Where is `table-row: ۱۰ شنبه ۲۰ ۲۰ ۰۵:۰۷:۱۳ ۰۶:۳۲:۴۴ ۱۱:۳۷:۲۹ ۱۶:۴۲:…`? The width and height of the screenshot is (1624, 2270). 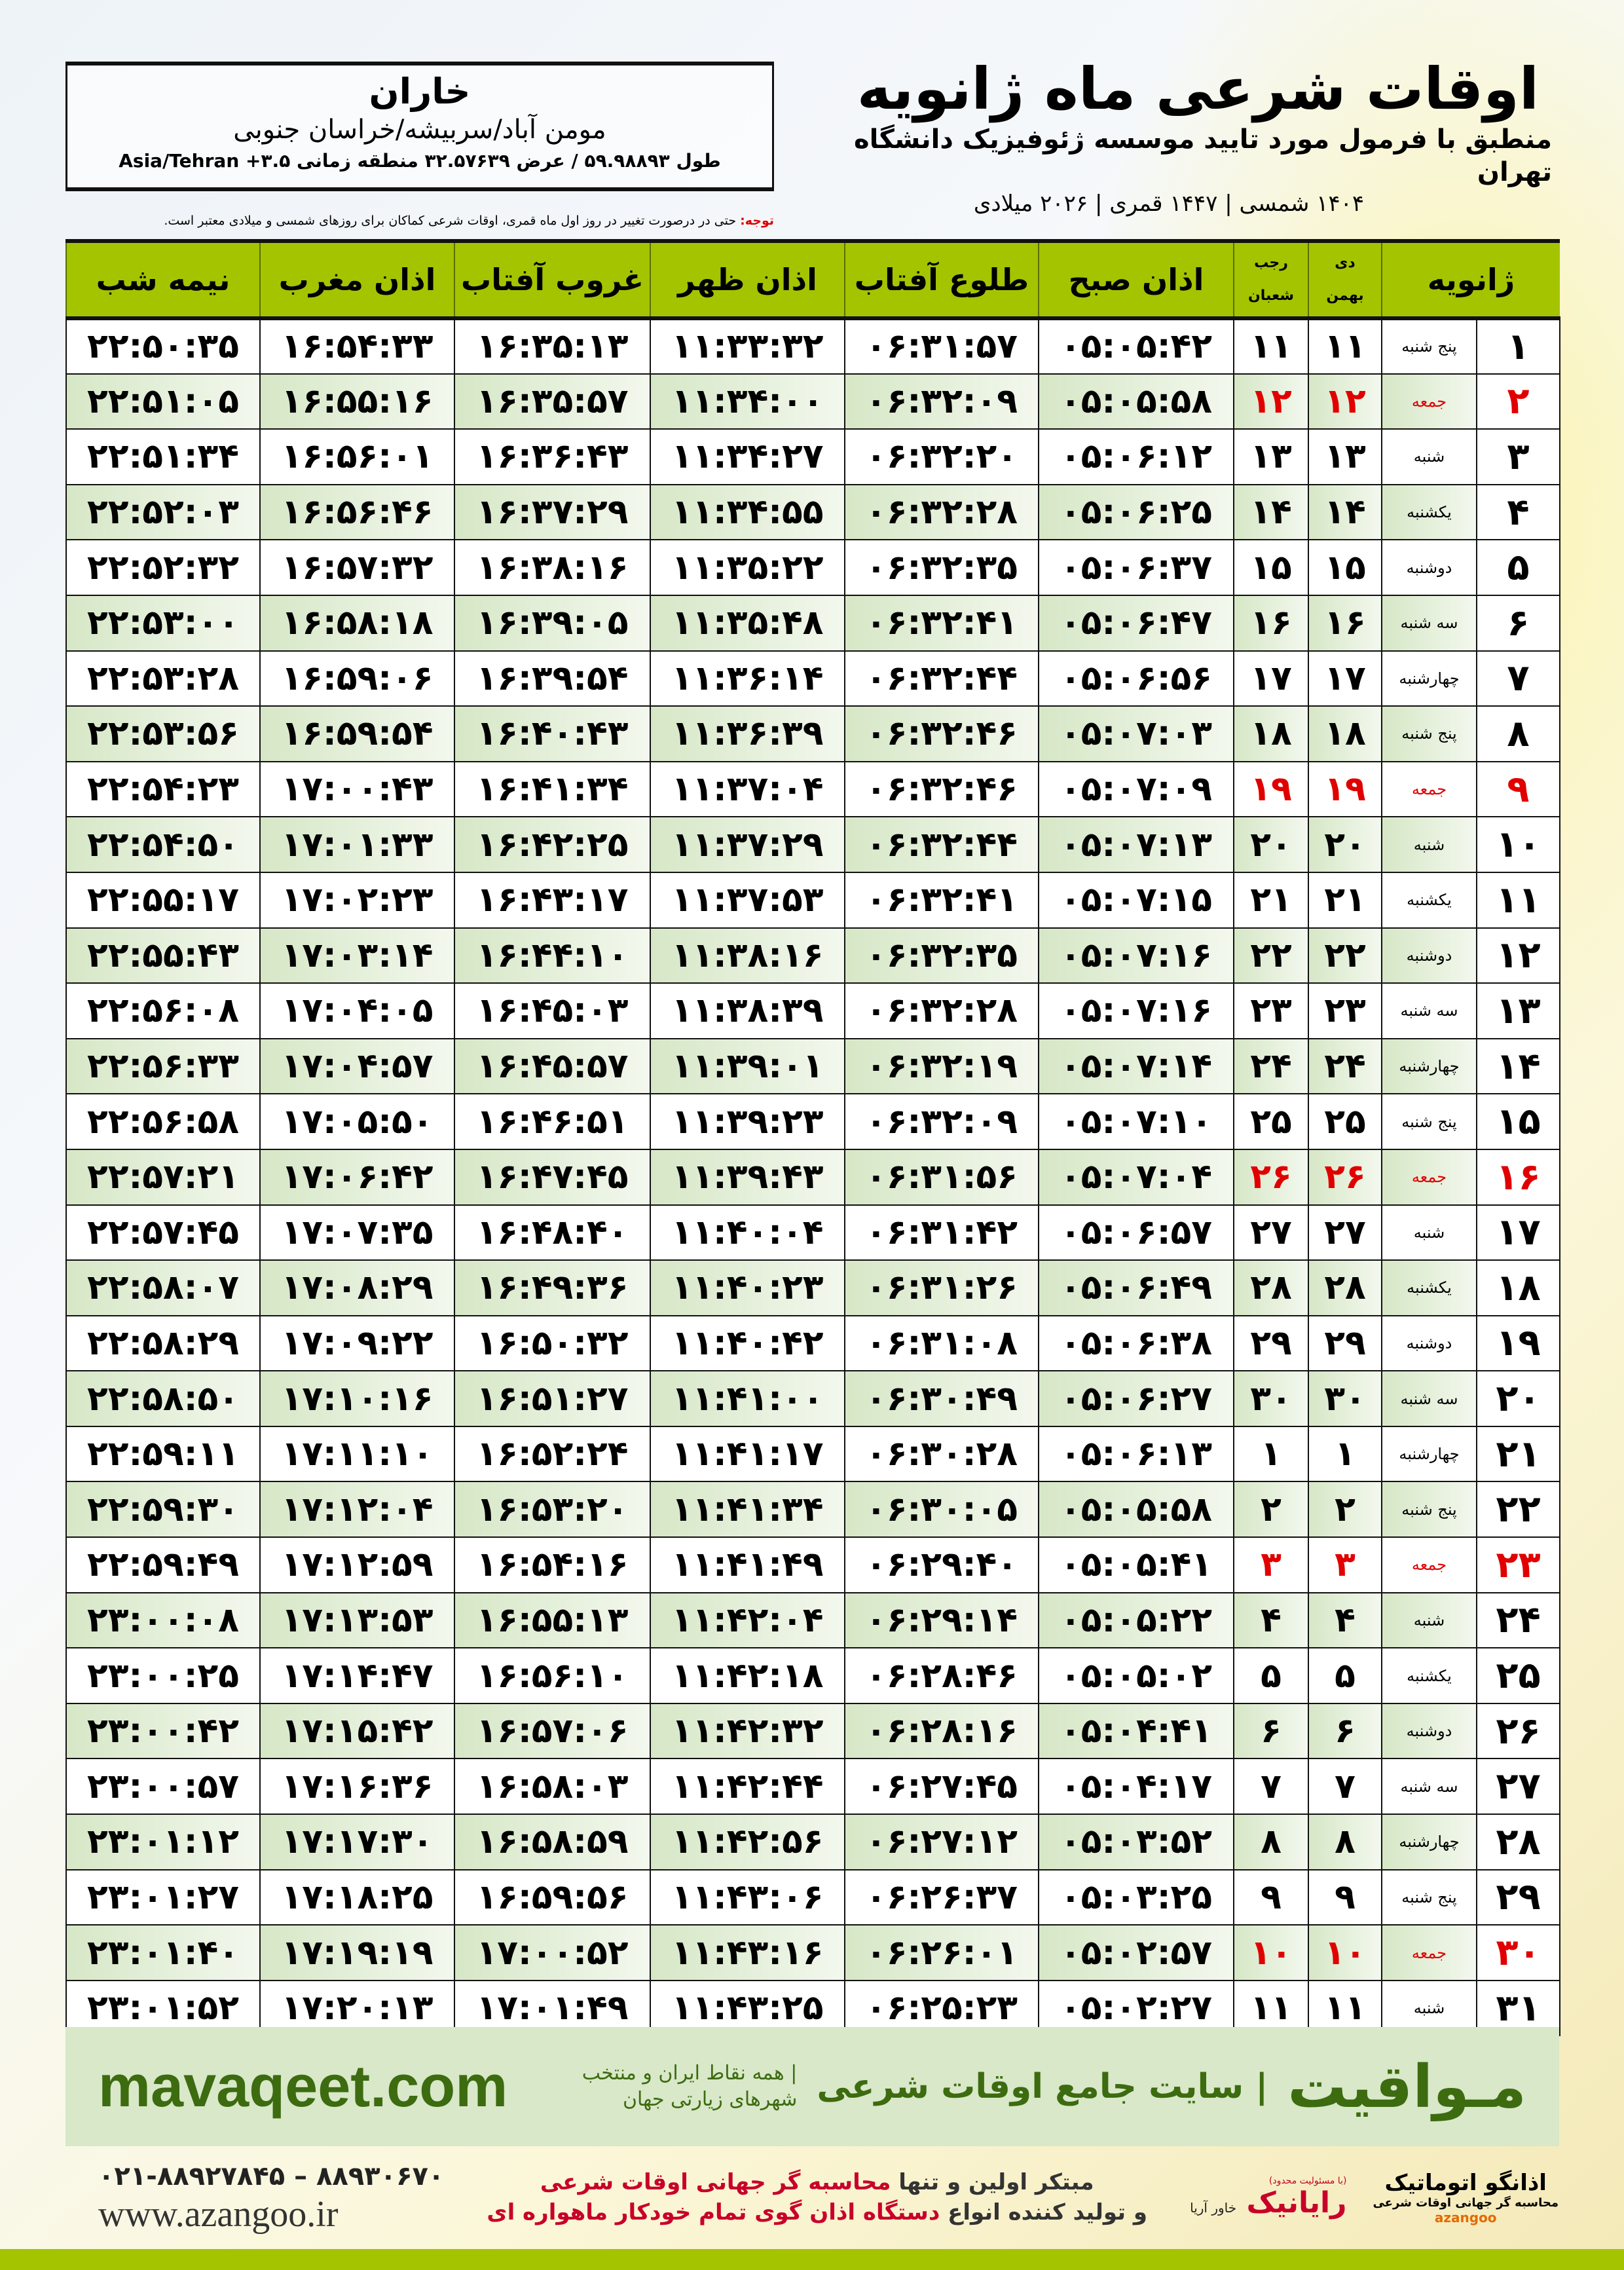 table-row: ۱۰ شنبه ۲۰ ۲۰ ۰۵:۰۷:۱۳ ۰۶:۳۲:۴۴ ۱۱:۳۷:۲۹ ۱۶:۴۲:… is located at coordinates (812, 844).